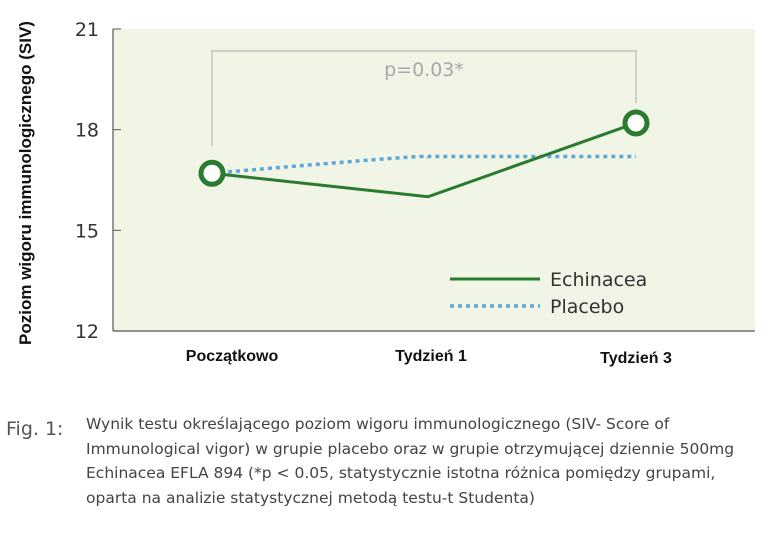 The width and height of the screenshot is (772, 536). What do you see at coordinates (636, 358) in the screenshot?
I see `x-tick-label: Tydzień 3` at bounding box center [636, 358].